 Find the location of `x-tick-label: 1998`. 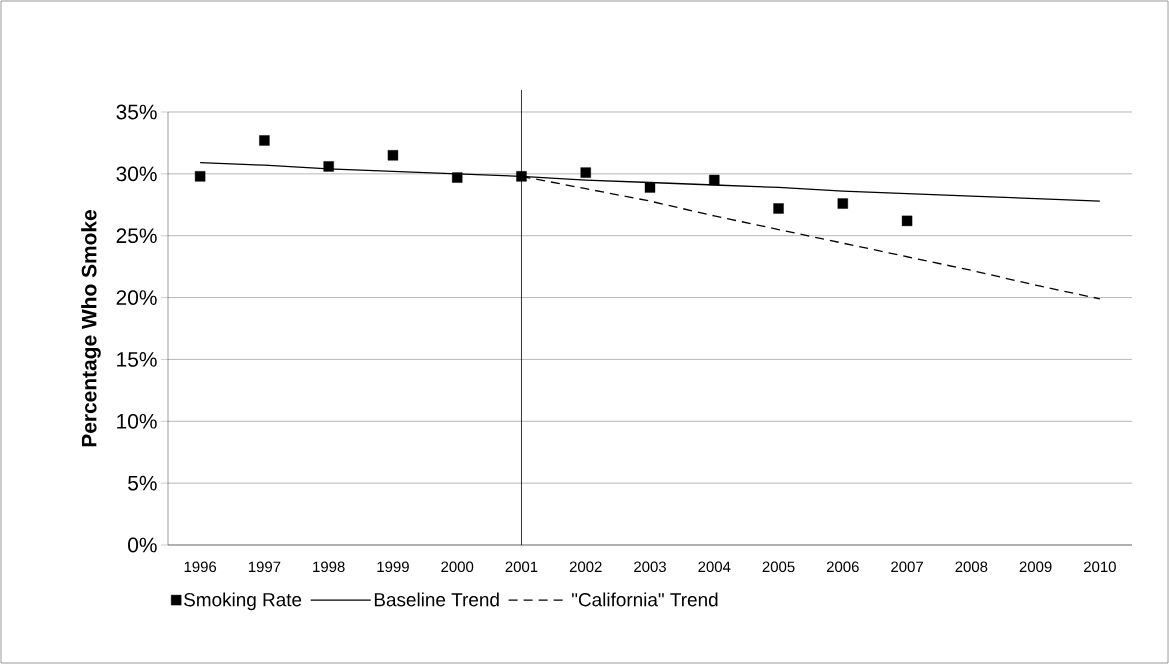

x-tick-label: 1998 is located at coordinates (329, 567).